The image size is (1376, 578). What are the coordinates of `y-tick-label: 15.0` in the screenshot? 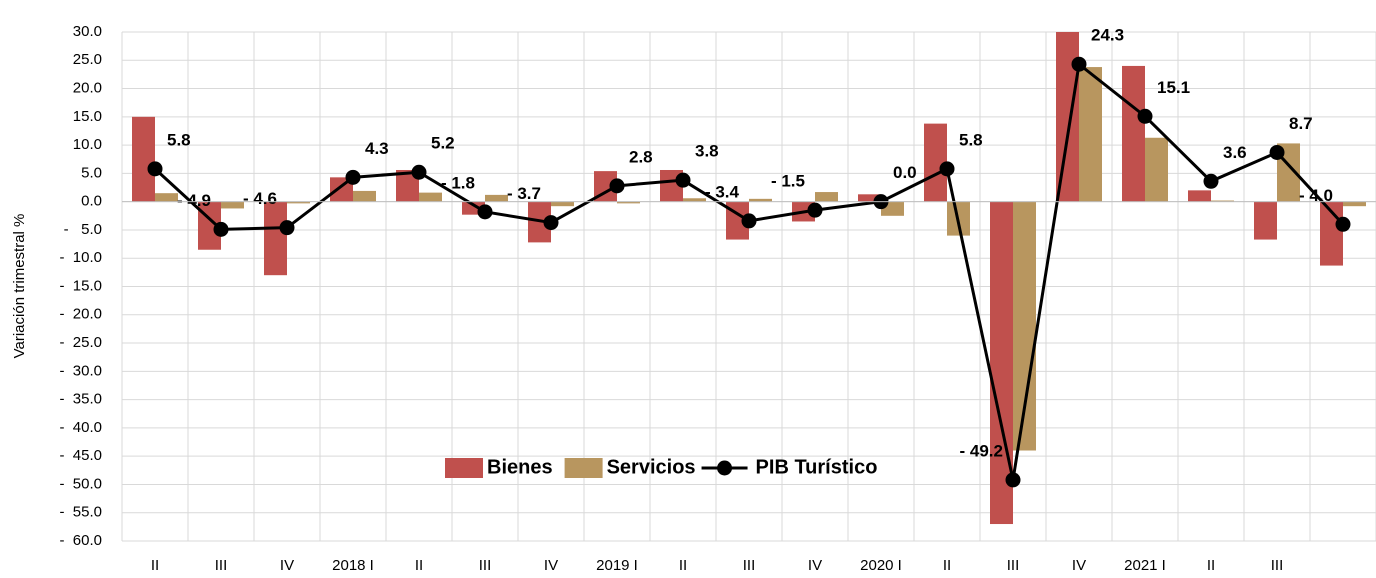 It's located at (87, 116).